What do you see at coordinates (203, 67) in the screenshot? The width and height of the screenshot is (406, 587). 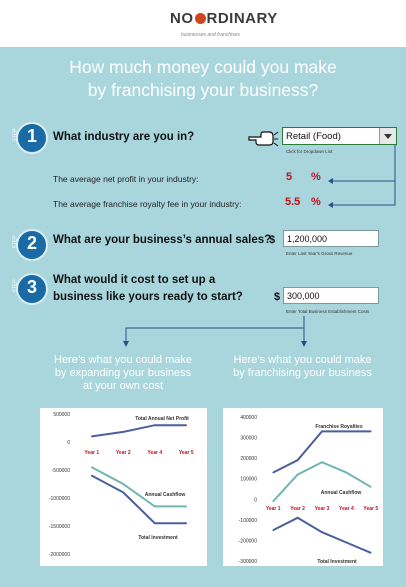 I see `headline-line-1: How much money could you make` at bounding box center [203, 67].